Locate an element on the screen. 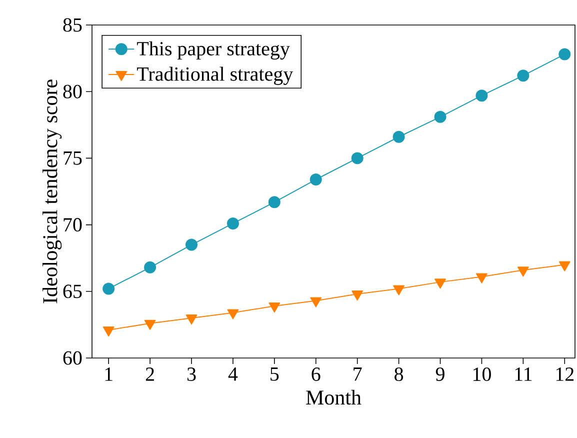 The image size is (577, 438). y-tick-label: 65 is located at coordinates (72, 291).